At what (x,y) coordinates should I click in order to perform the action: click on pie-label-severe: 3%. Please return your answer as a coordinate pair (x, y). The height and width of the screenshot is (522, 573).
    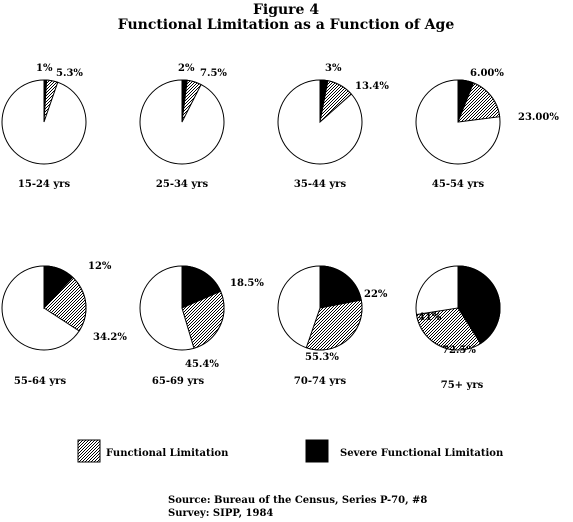
    Looking at the image, I should click on (333, 68).